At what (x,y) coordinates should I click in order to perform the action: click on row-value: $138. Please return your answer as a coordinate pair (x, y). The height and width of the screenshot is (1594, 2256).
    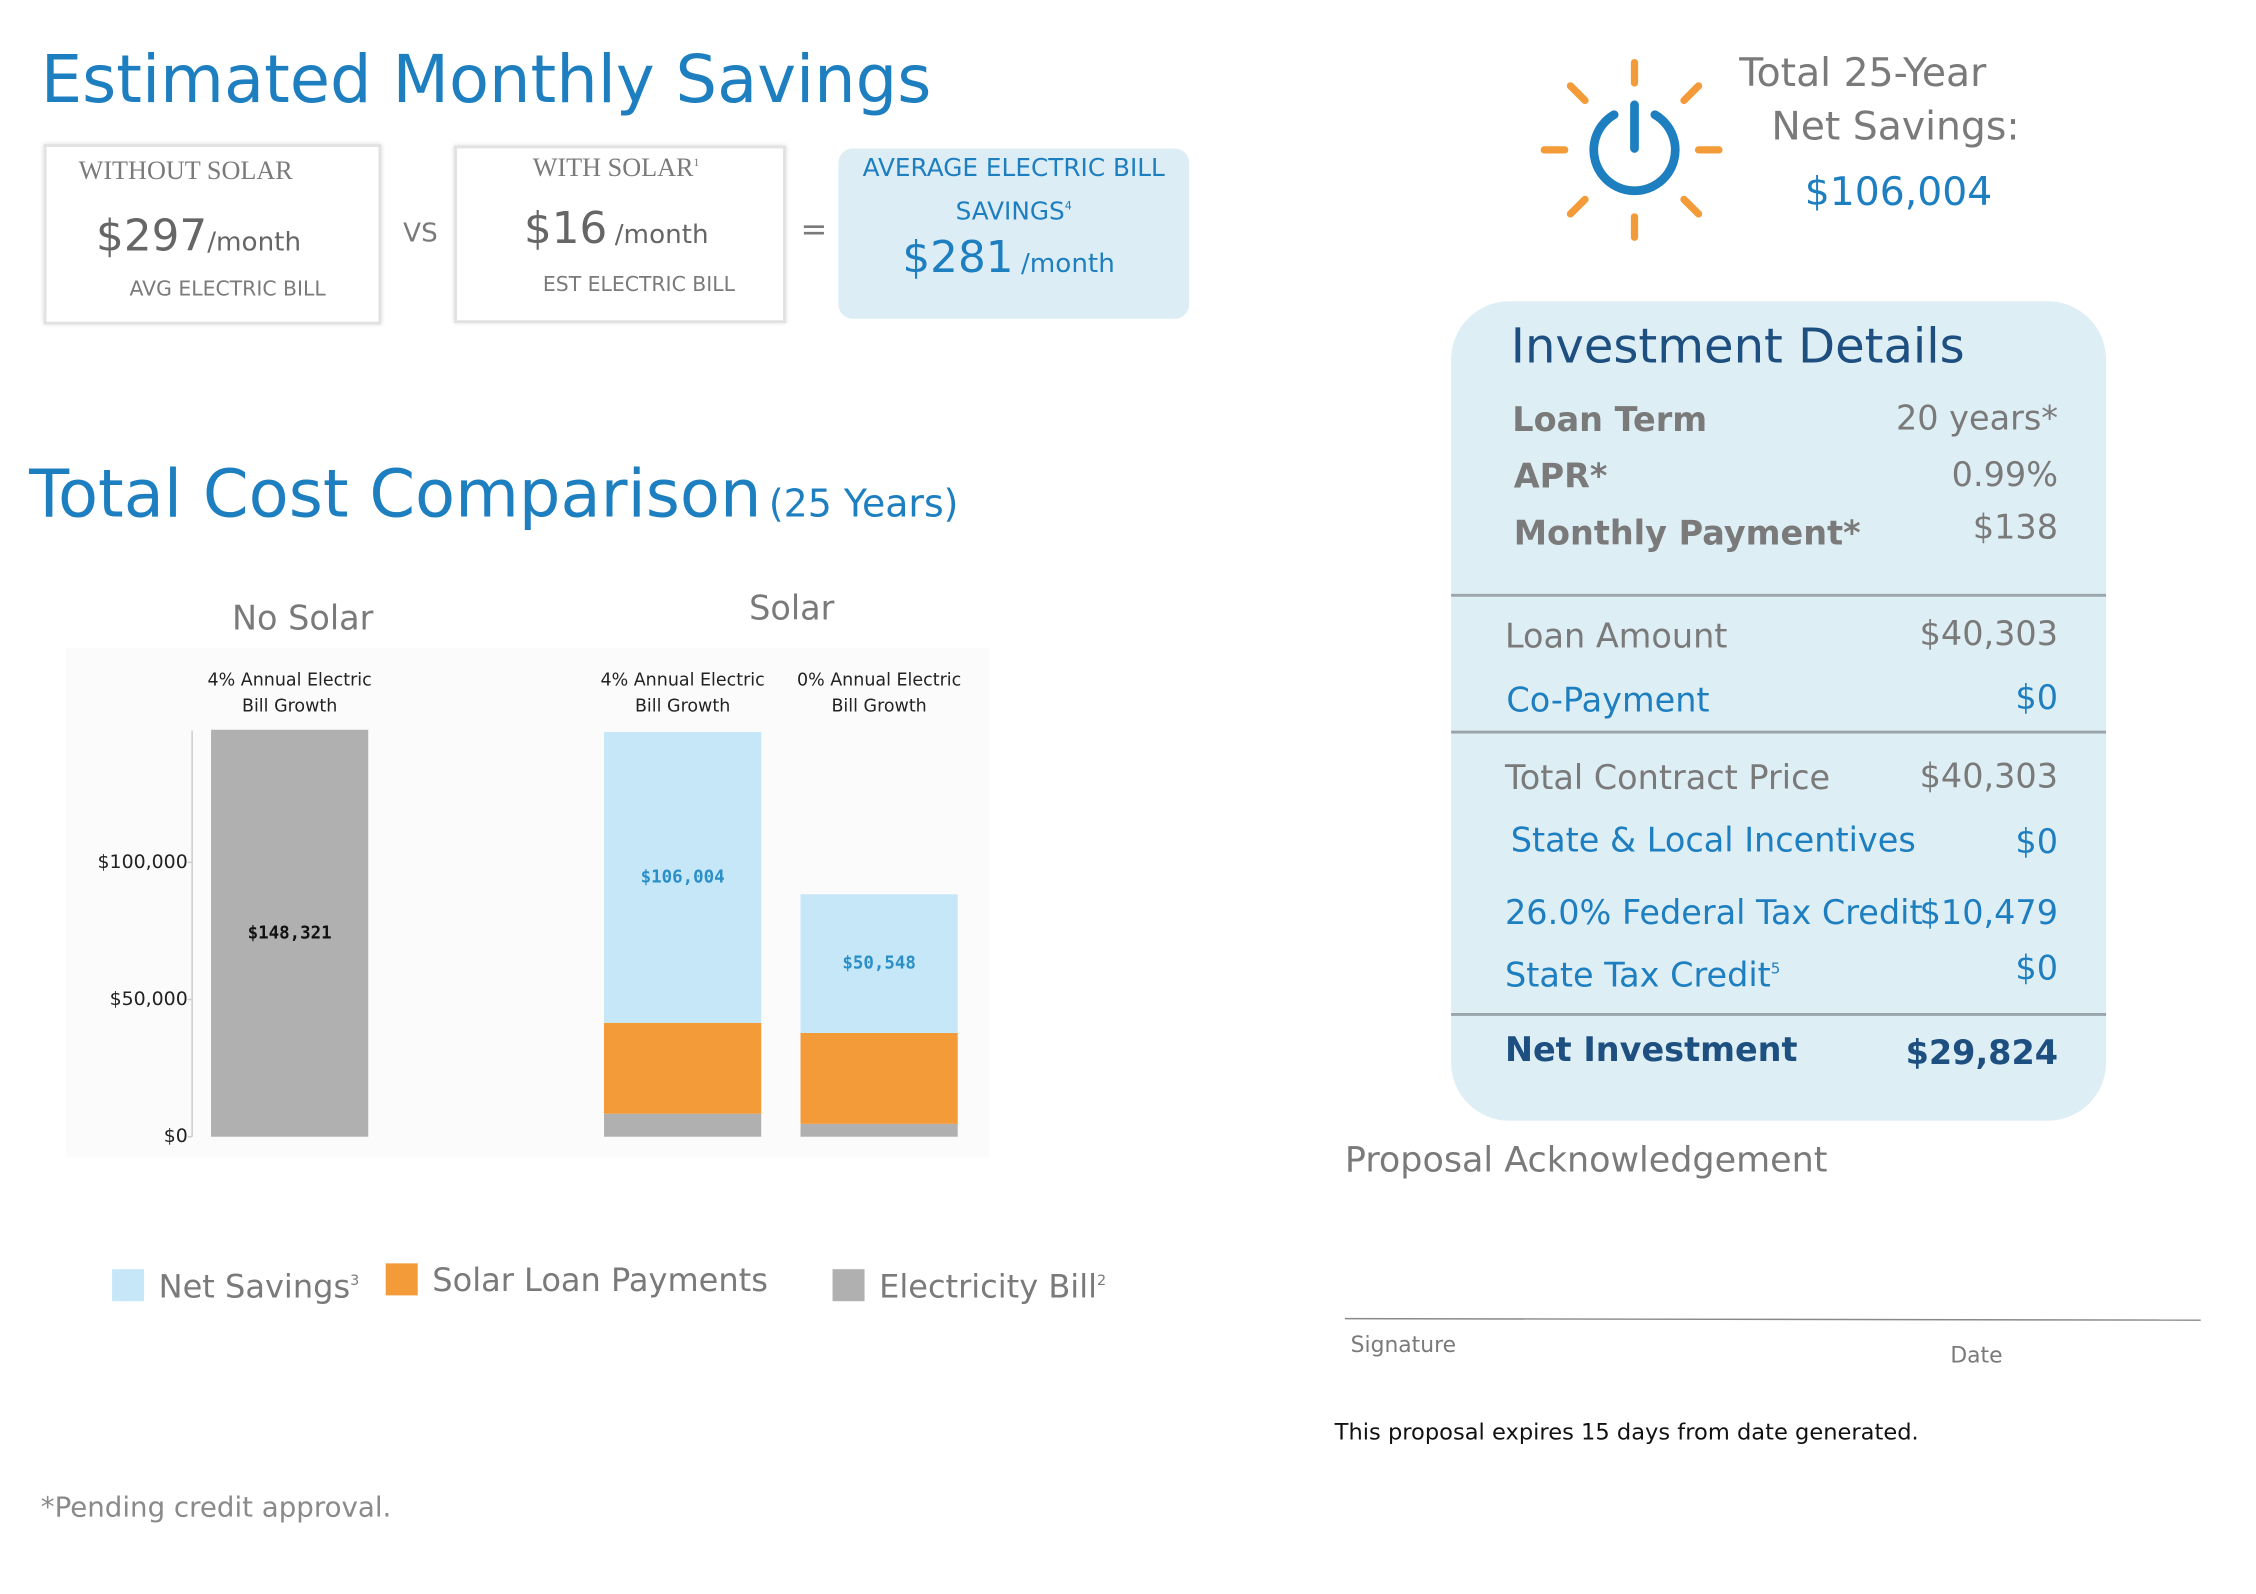
    Looking at the image, I should click on (2015, 528).